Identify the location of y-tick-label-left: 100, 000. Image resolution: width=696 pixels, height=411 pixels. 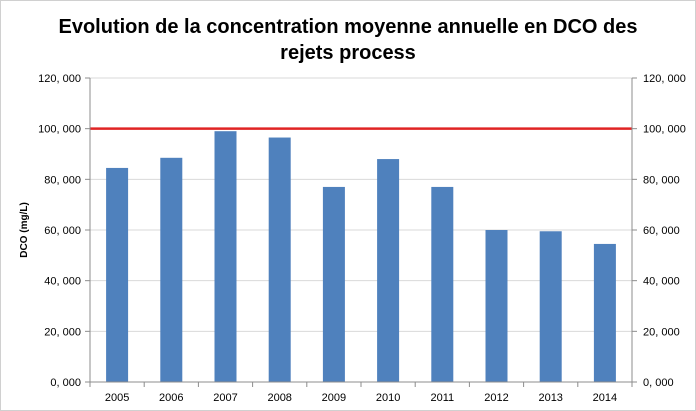
(59, 130).